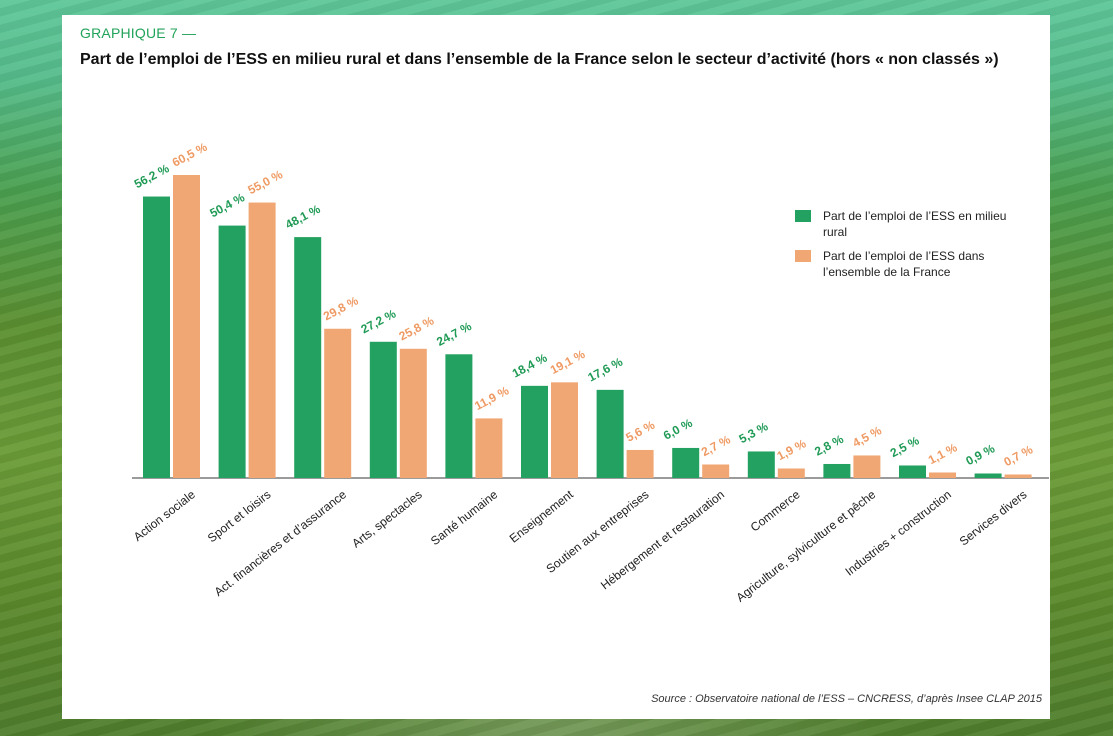  What do you see at coordinates (792, 449) in the screenshot?
I see `data-label-france-8: 1,9 %` at bounding box center [792, 449].